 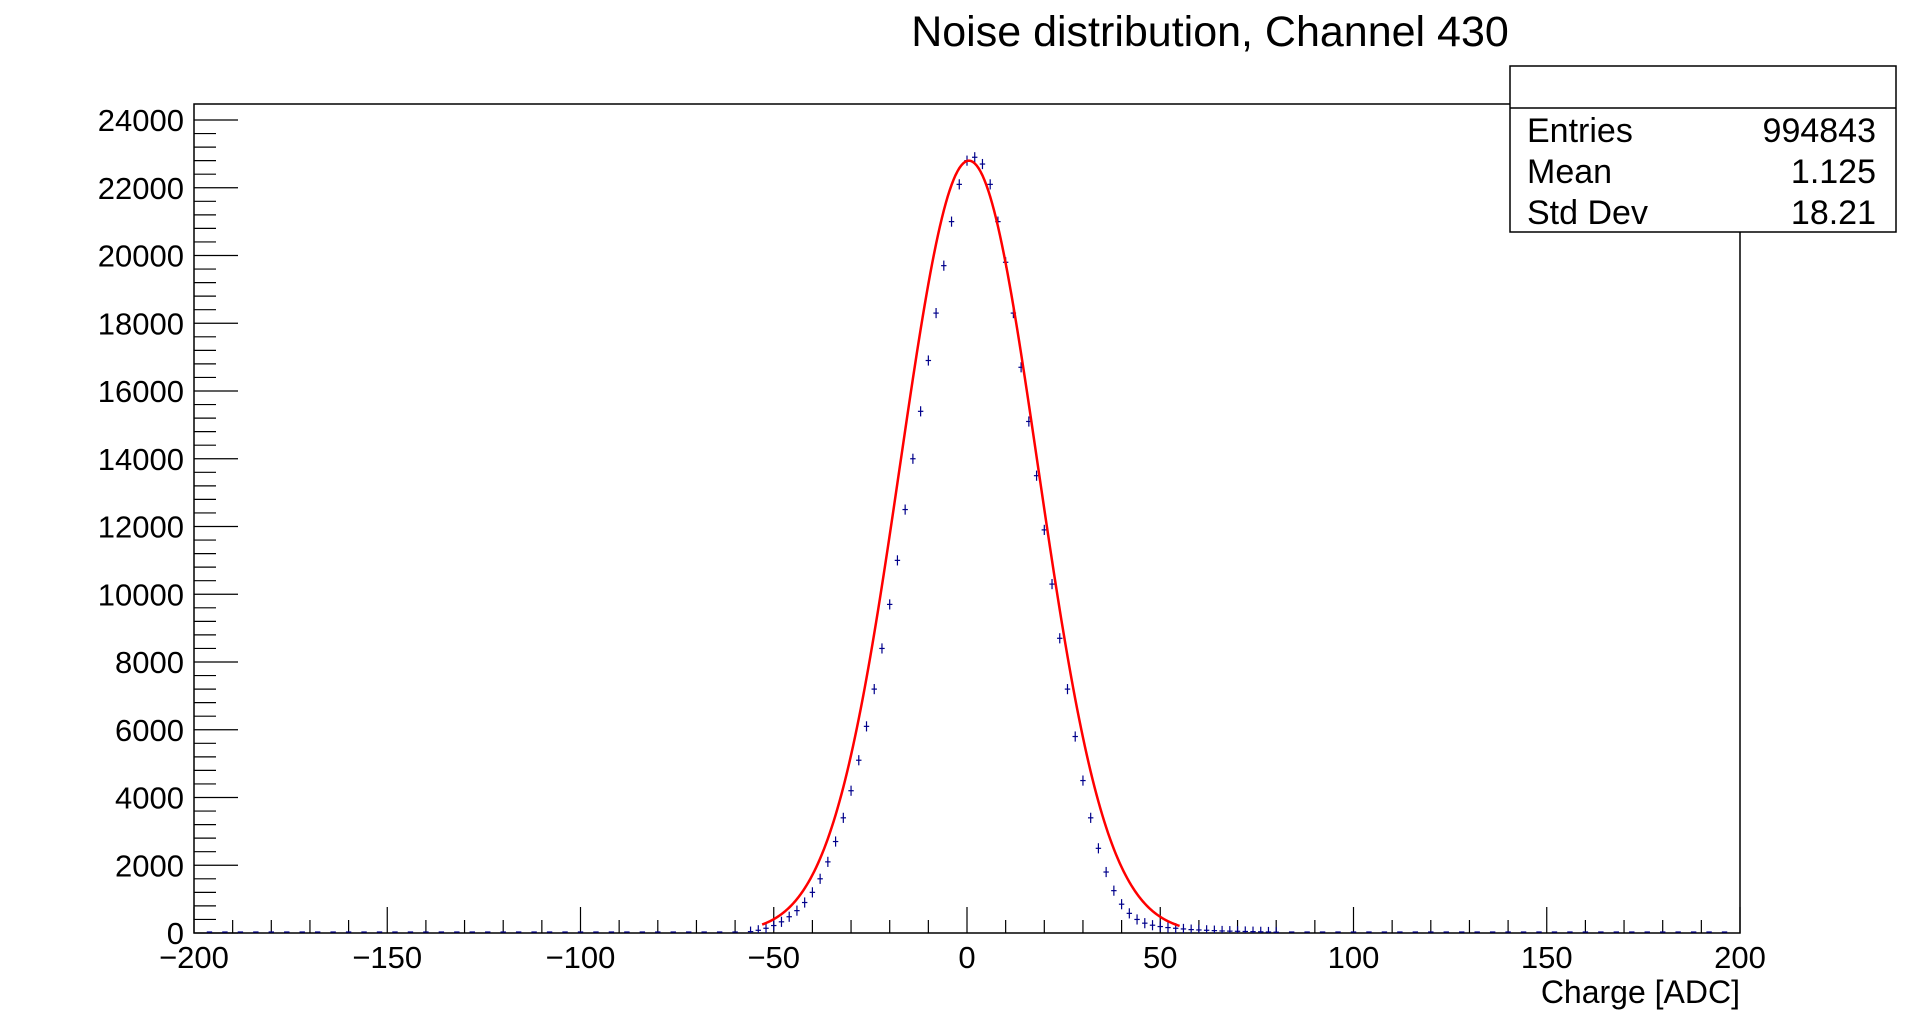 What do you see at coordinates (149, 662) in the screenshot?
I see `y-tick-label: 8000` at bounding box center [149, 662].